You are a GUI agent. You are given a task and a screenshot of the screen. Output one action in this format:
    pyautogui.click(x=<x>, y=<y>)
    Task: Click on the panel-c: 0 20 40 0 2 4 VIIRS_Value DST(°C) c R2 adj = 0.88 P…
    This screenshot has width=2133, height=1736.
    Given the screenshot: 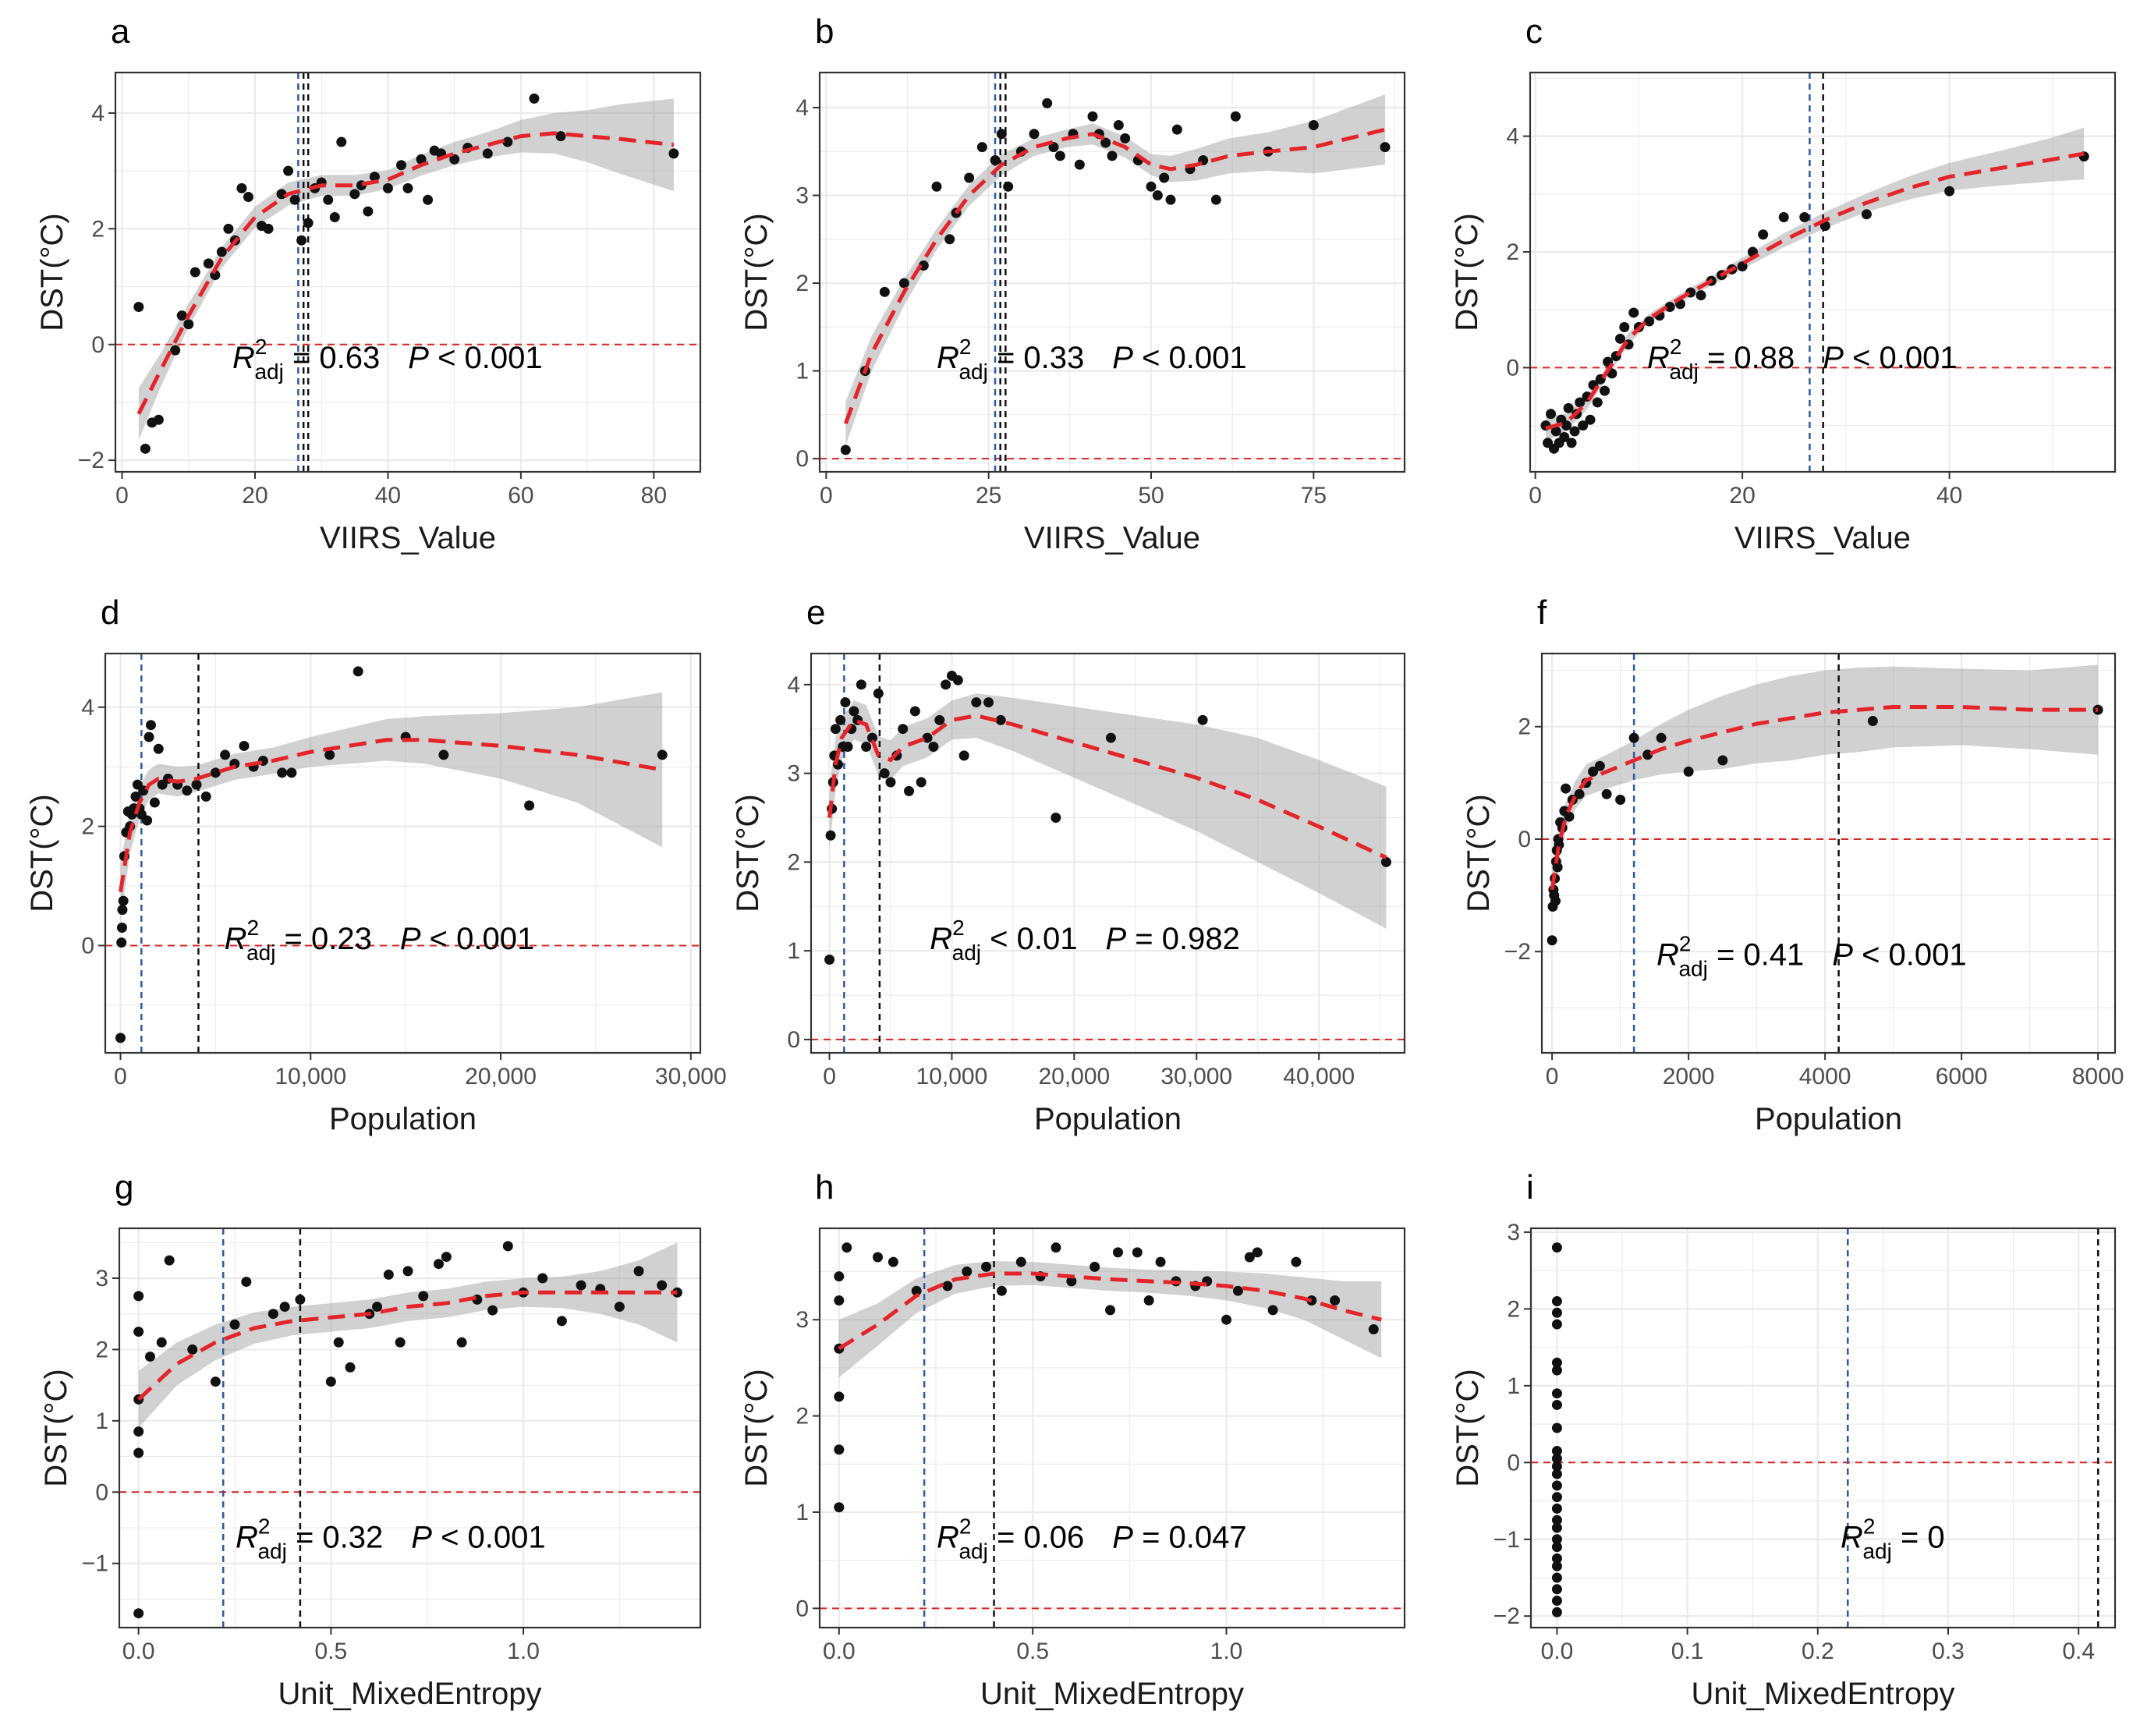 What is the action you would take?
    pyautogui.click(x=1784, y=283)
    